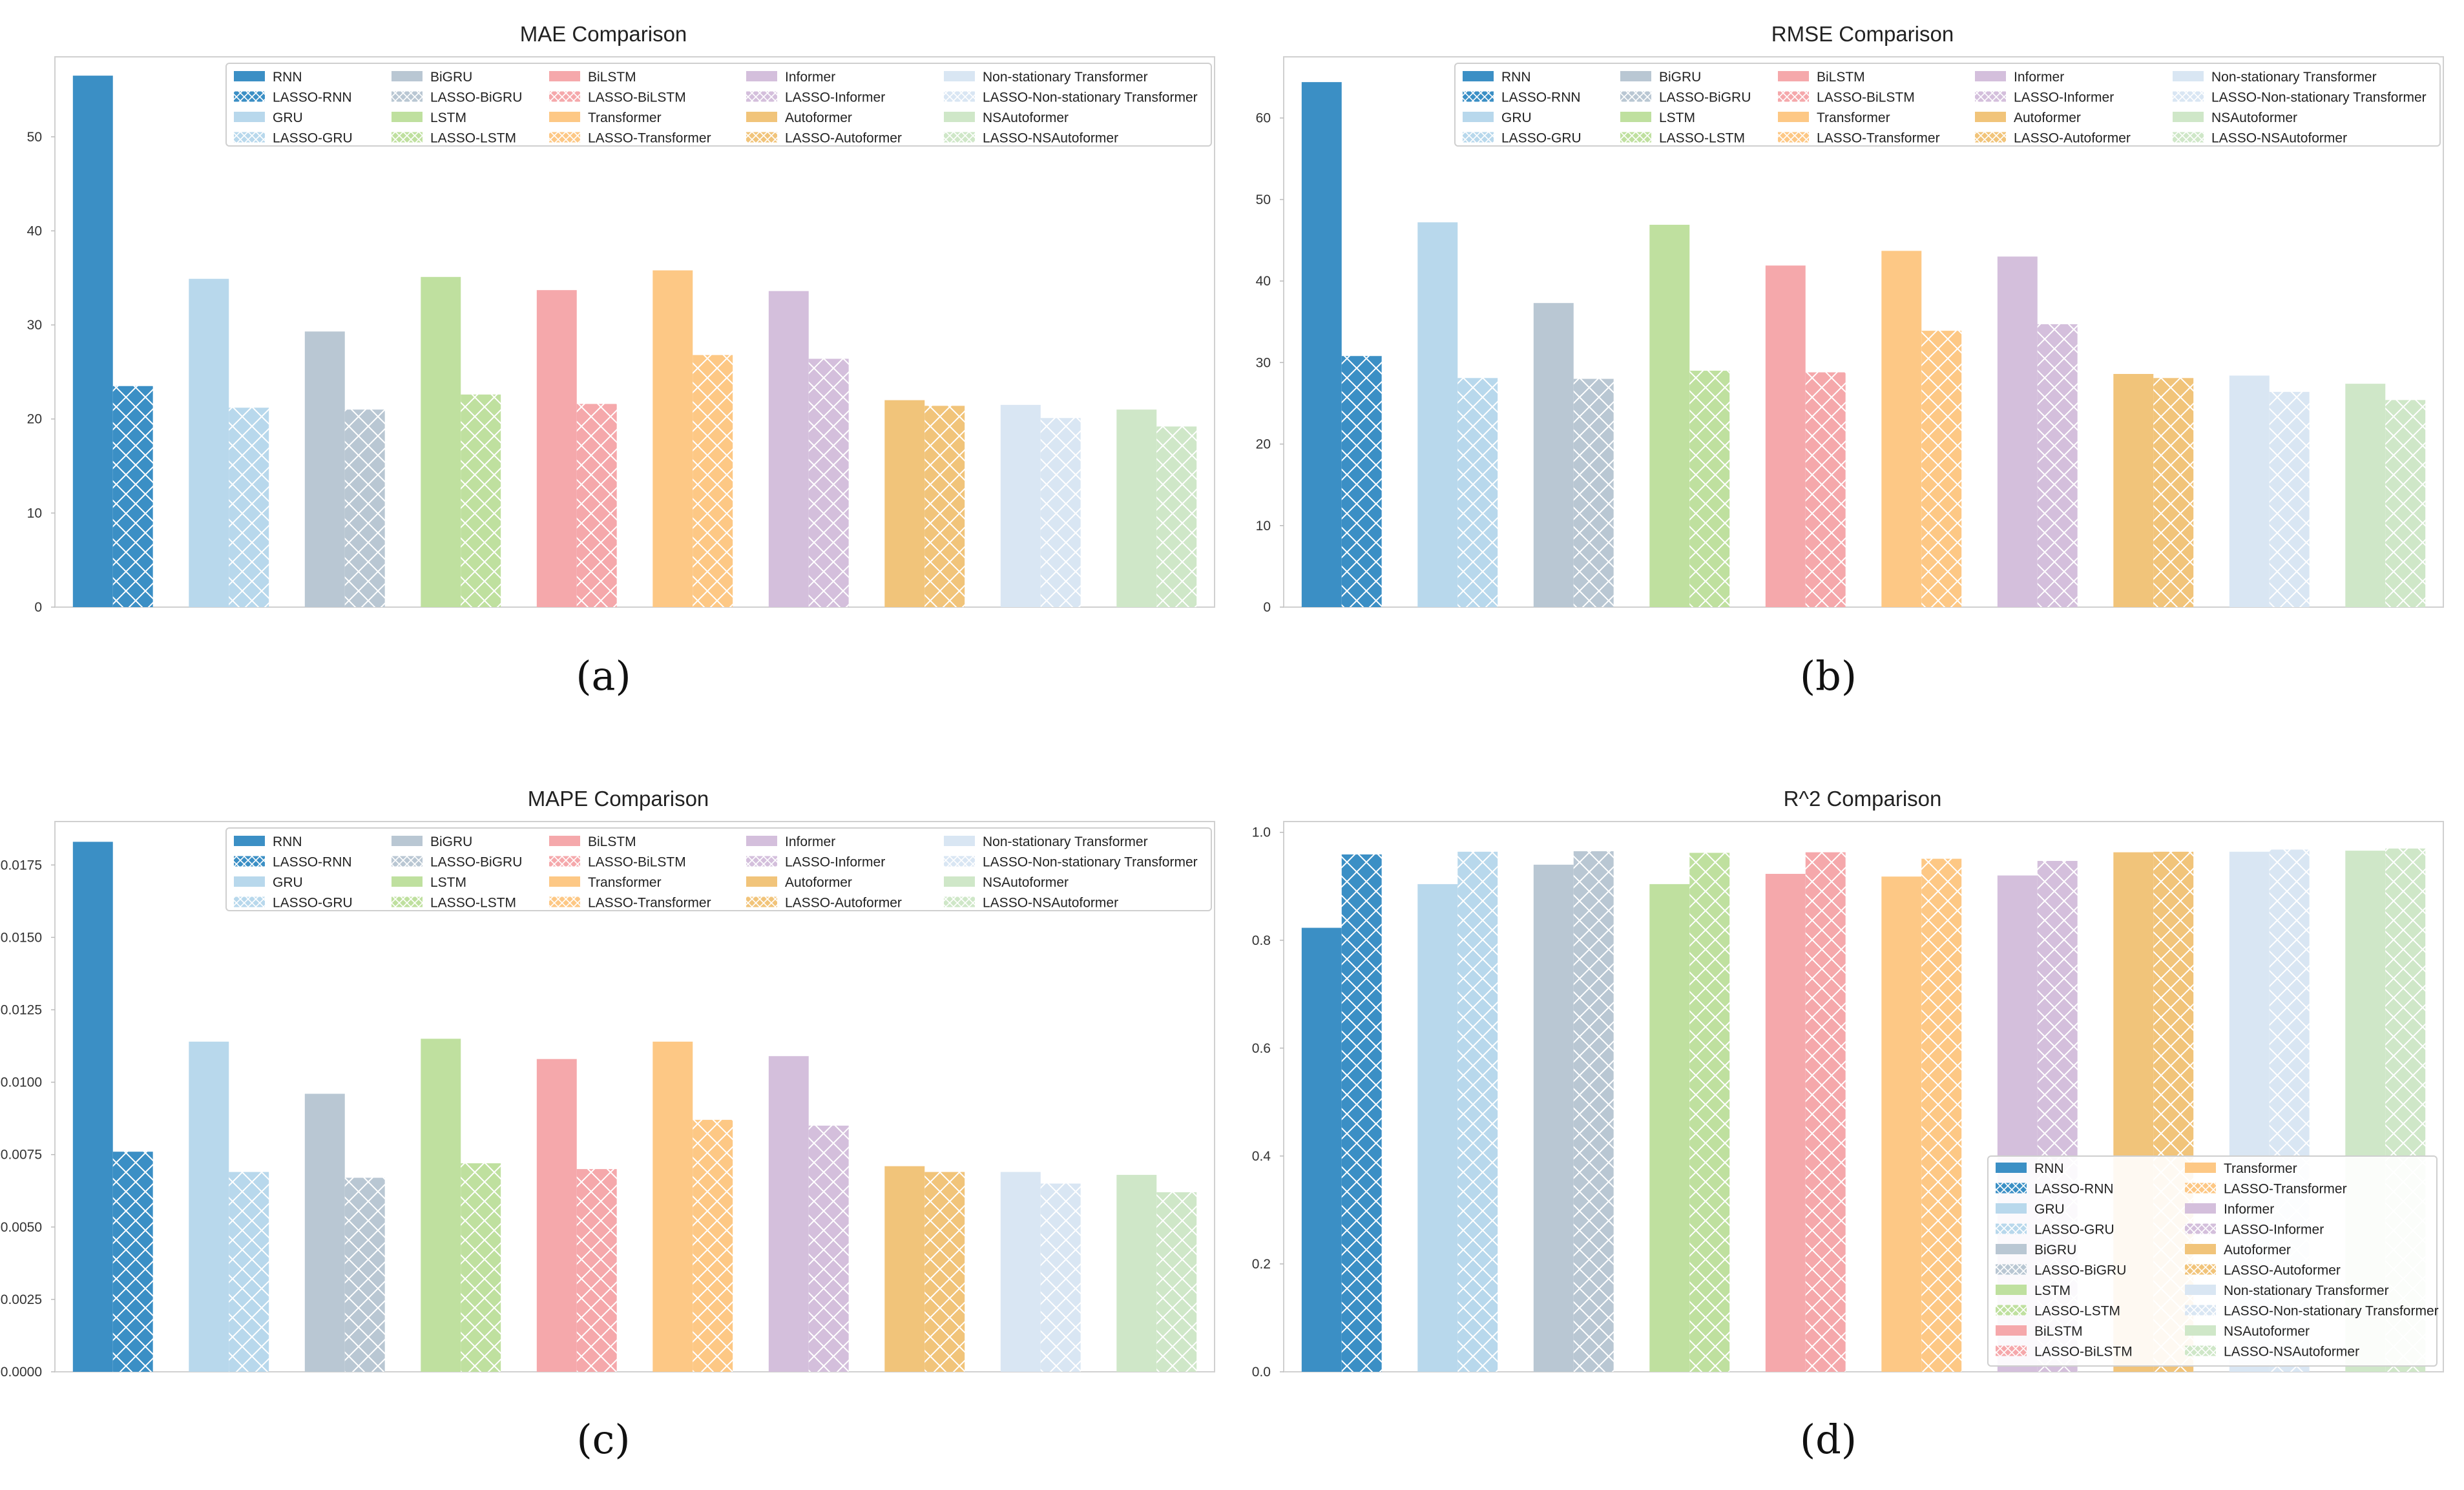  I want to click on y-tick-label: 0.6, so click(1261, 1048).